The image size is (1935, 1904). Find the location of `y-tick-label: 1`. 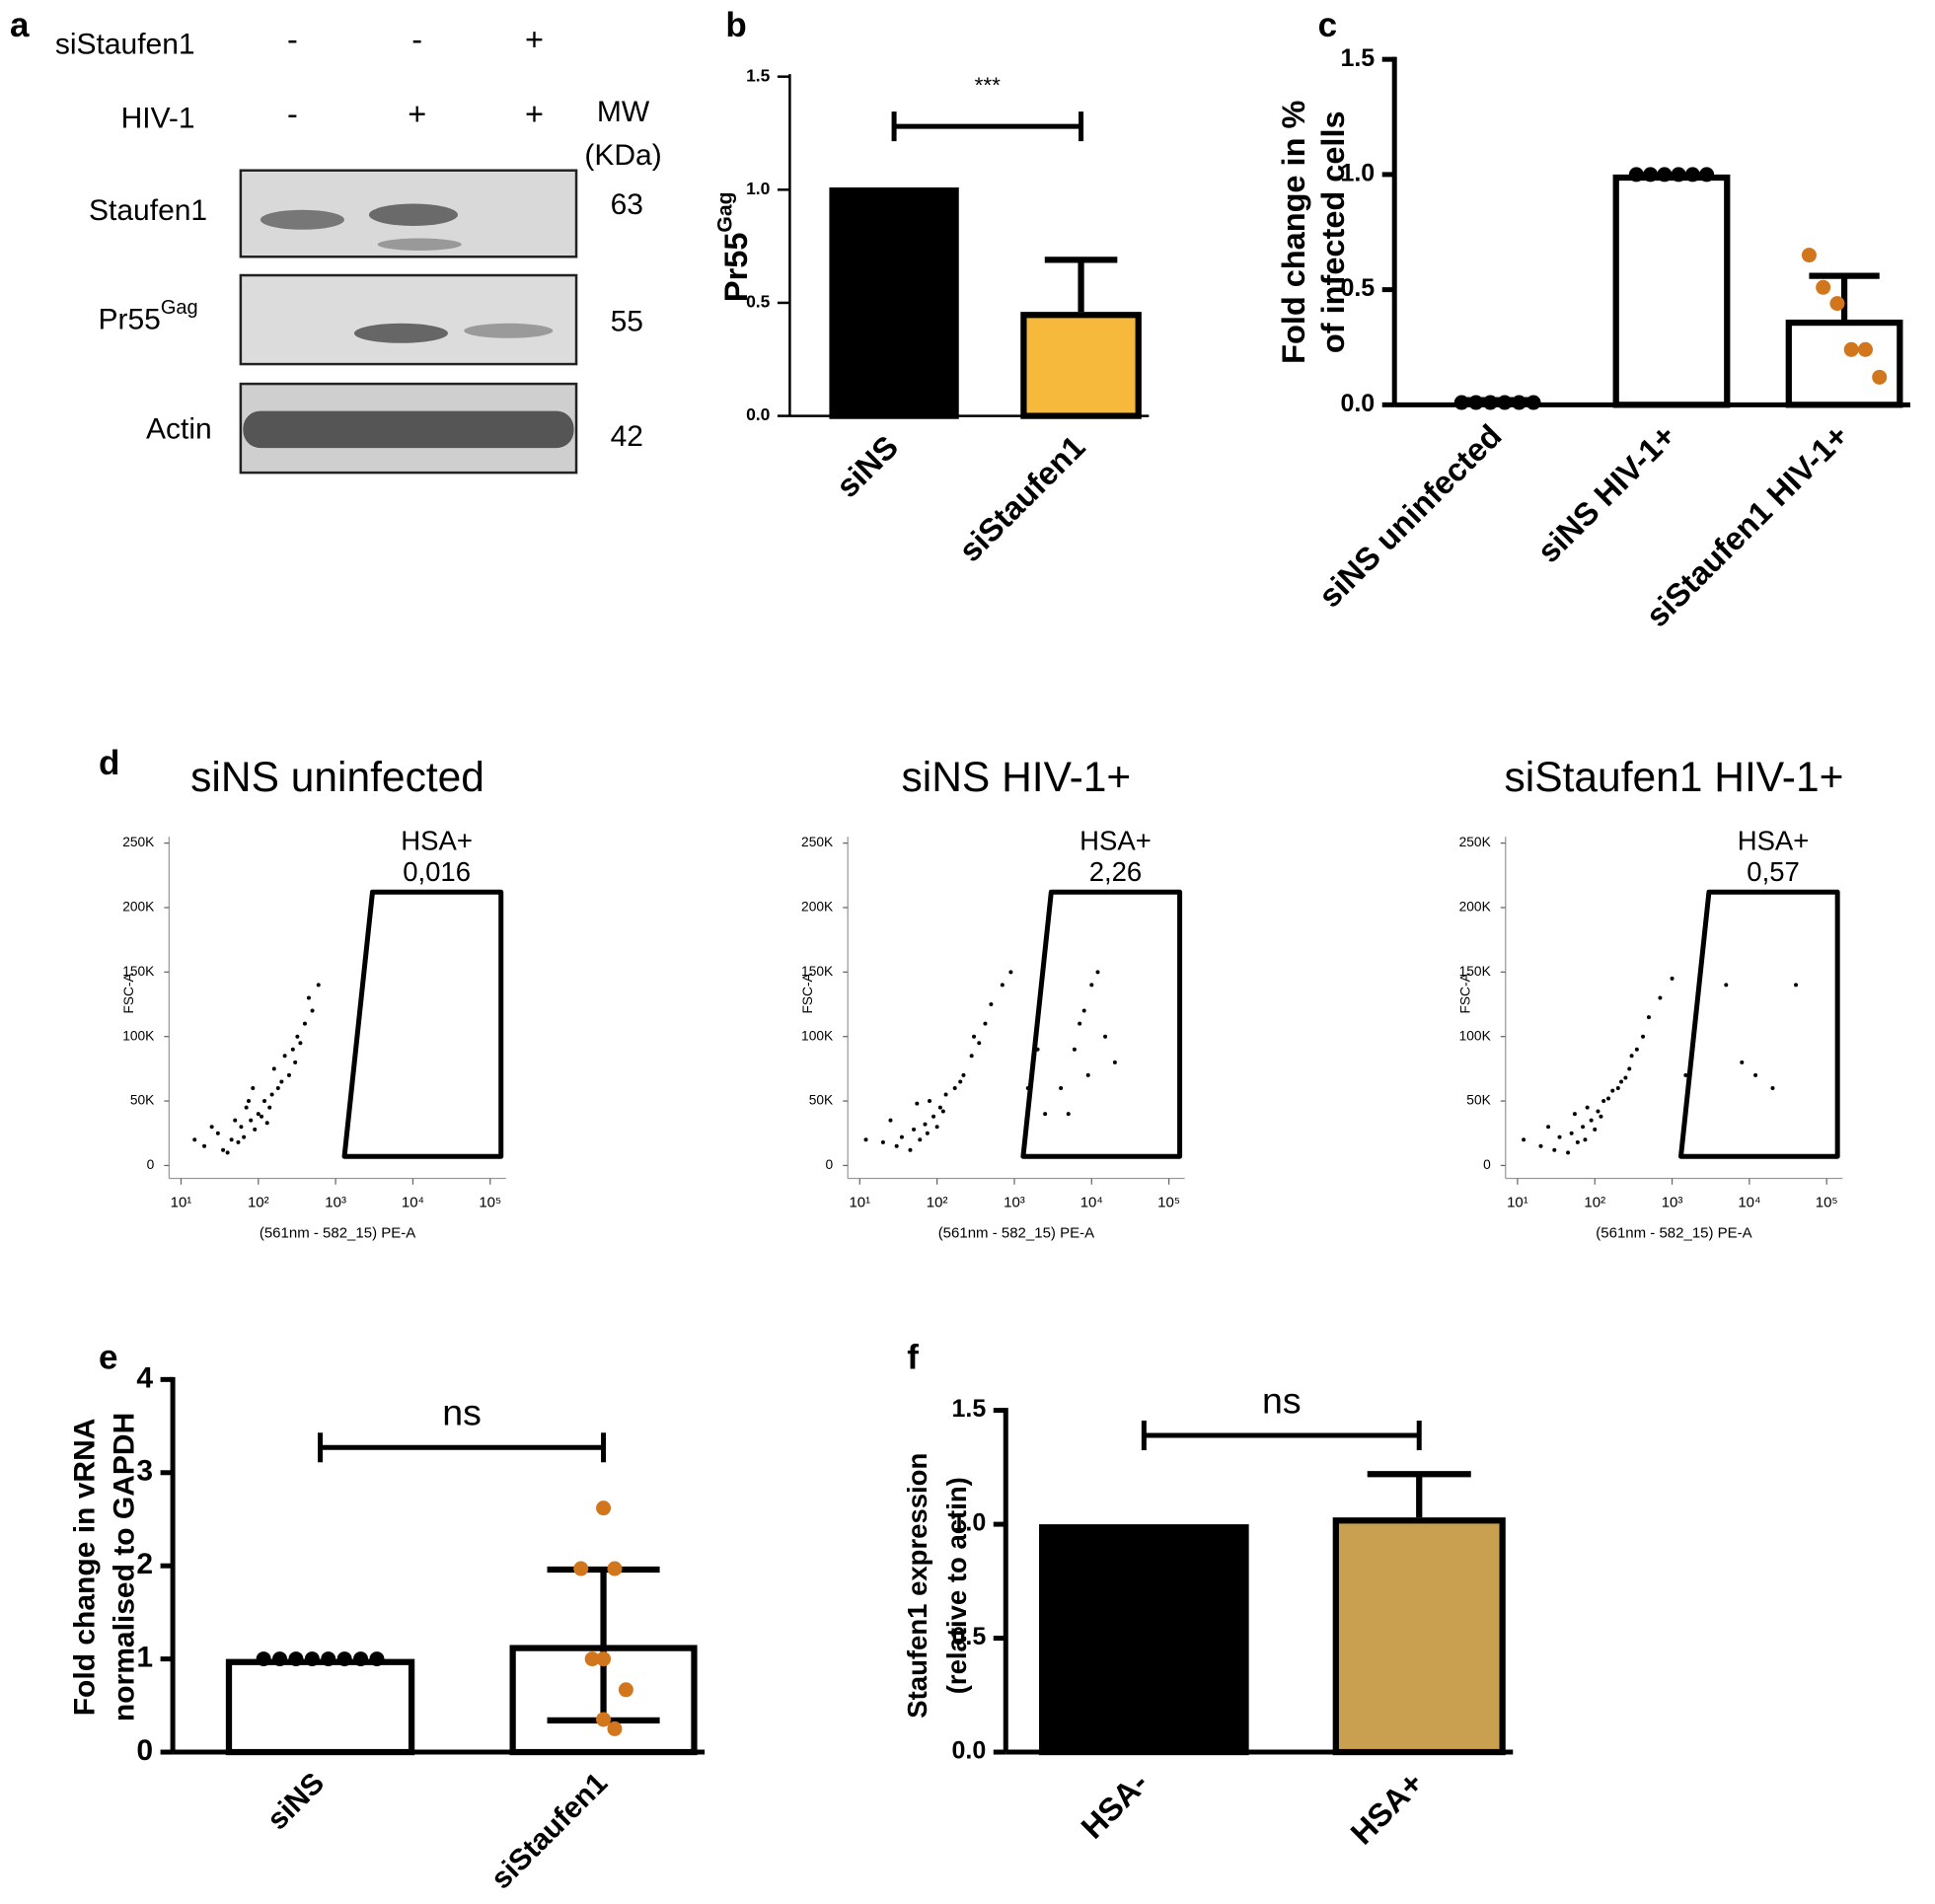

y-tick-label: 1 is located at coordinates (144, 1658).